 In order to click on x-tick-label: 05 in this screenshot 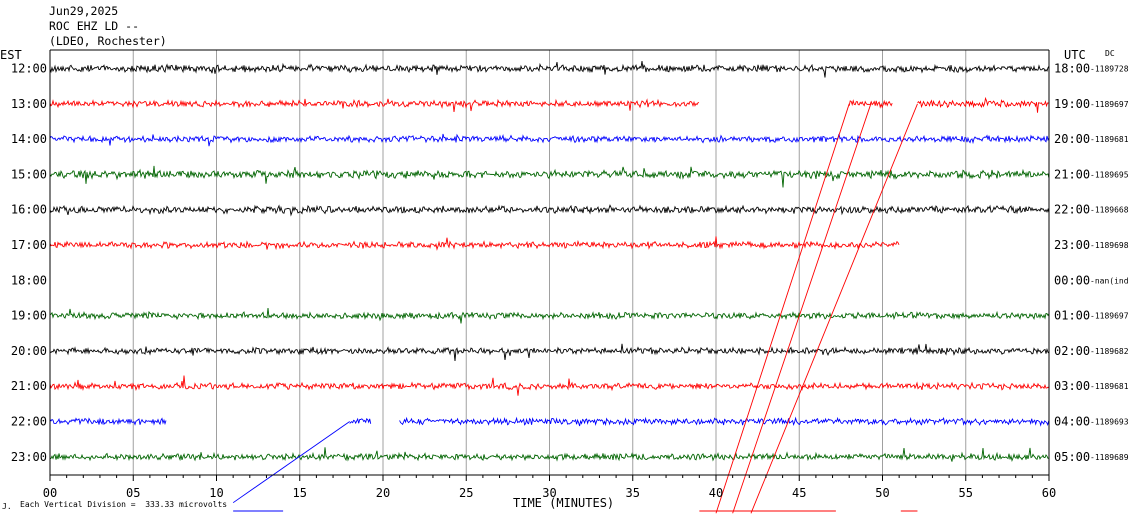, I will do `click(133, 493)`.